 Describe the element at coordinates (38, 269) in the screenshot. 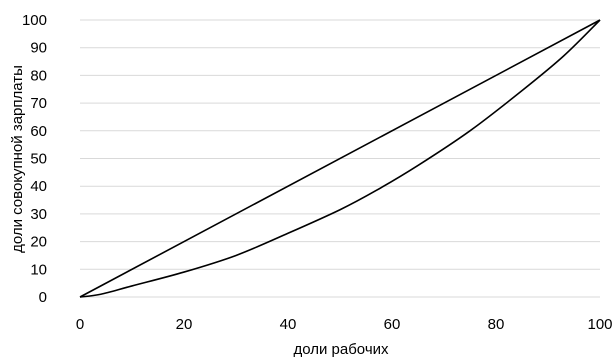

I see `y-tick-label: 10` at that location.